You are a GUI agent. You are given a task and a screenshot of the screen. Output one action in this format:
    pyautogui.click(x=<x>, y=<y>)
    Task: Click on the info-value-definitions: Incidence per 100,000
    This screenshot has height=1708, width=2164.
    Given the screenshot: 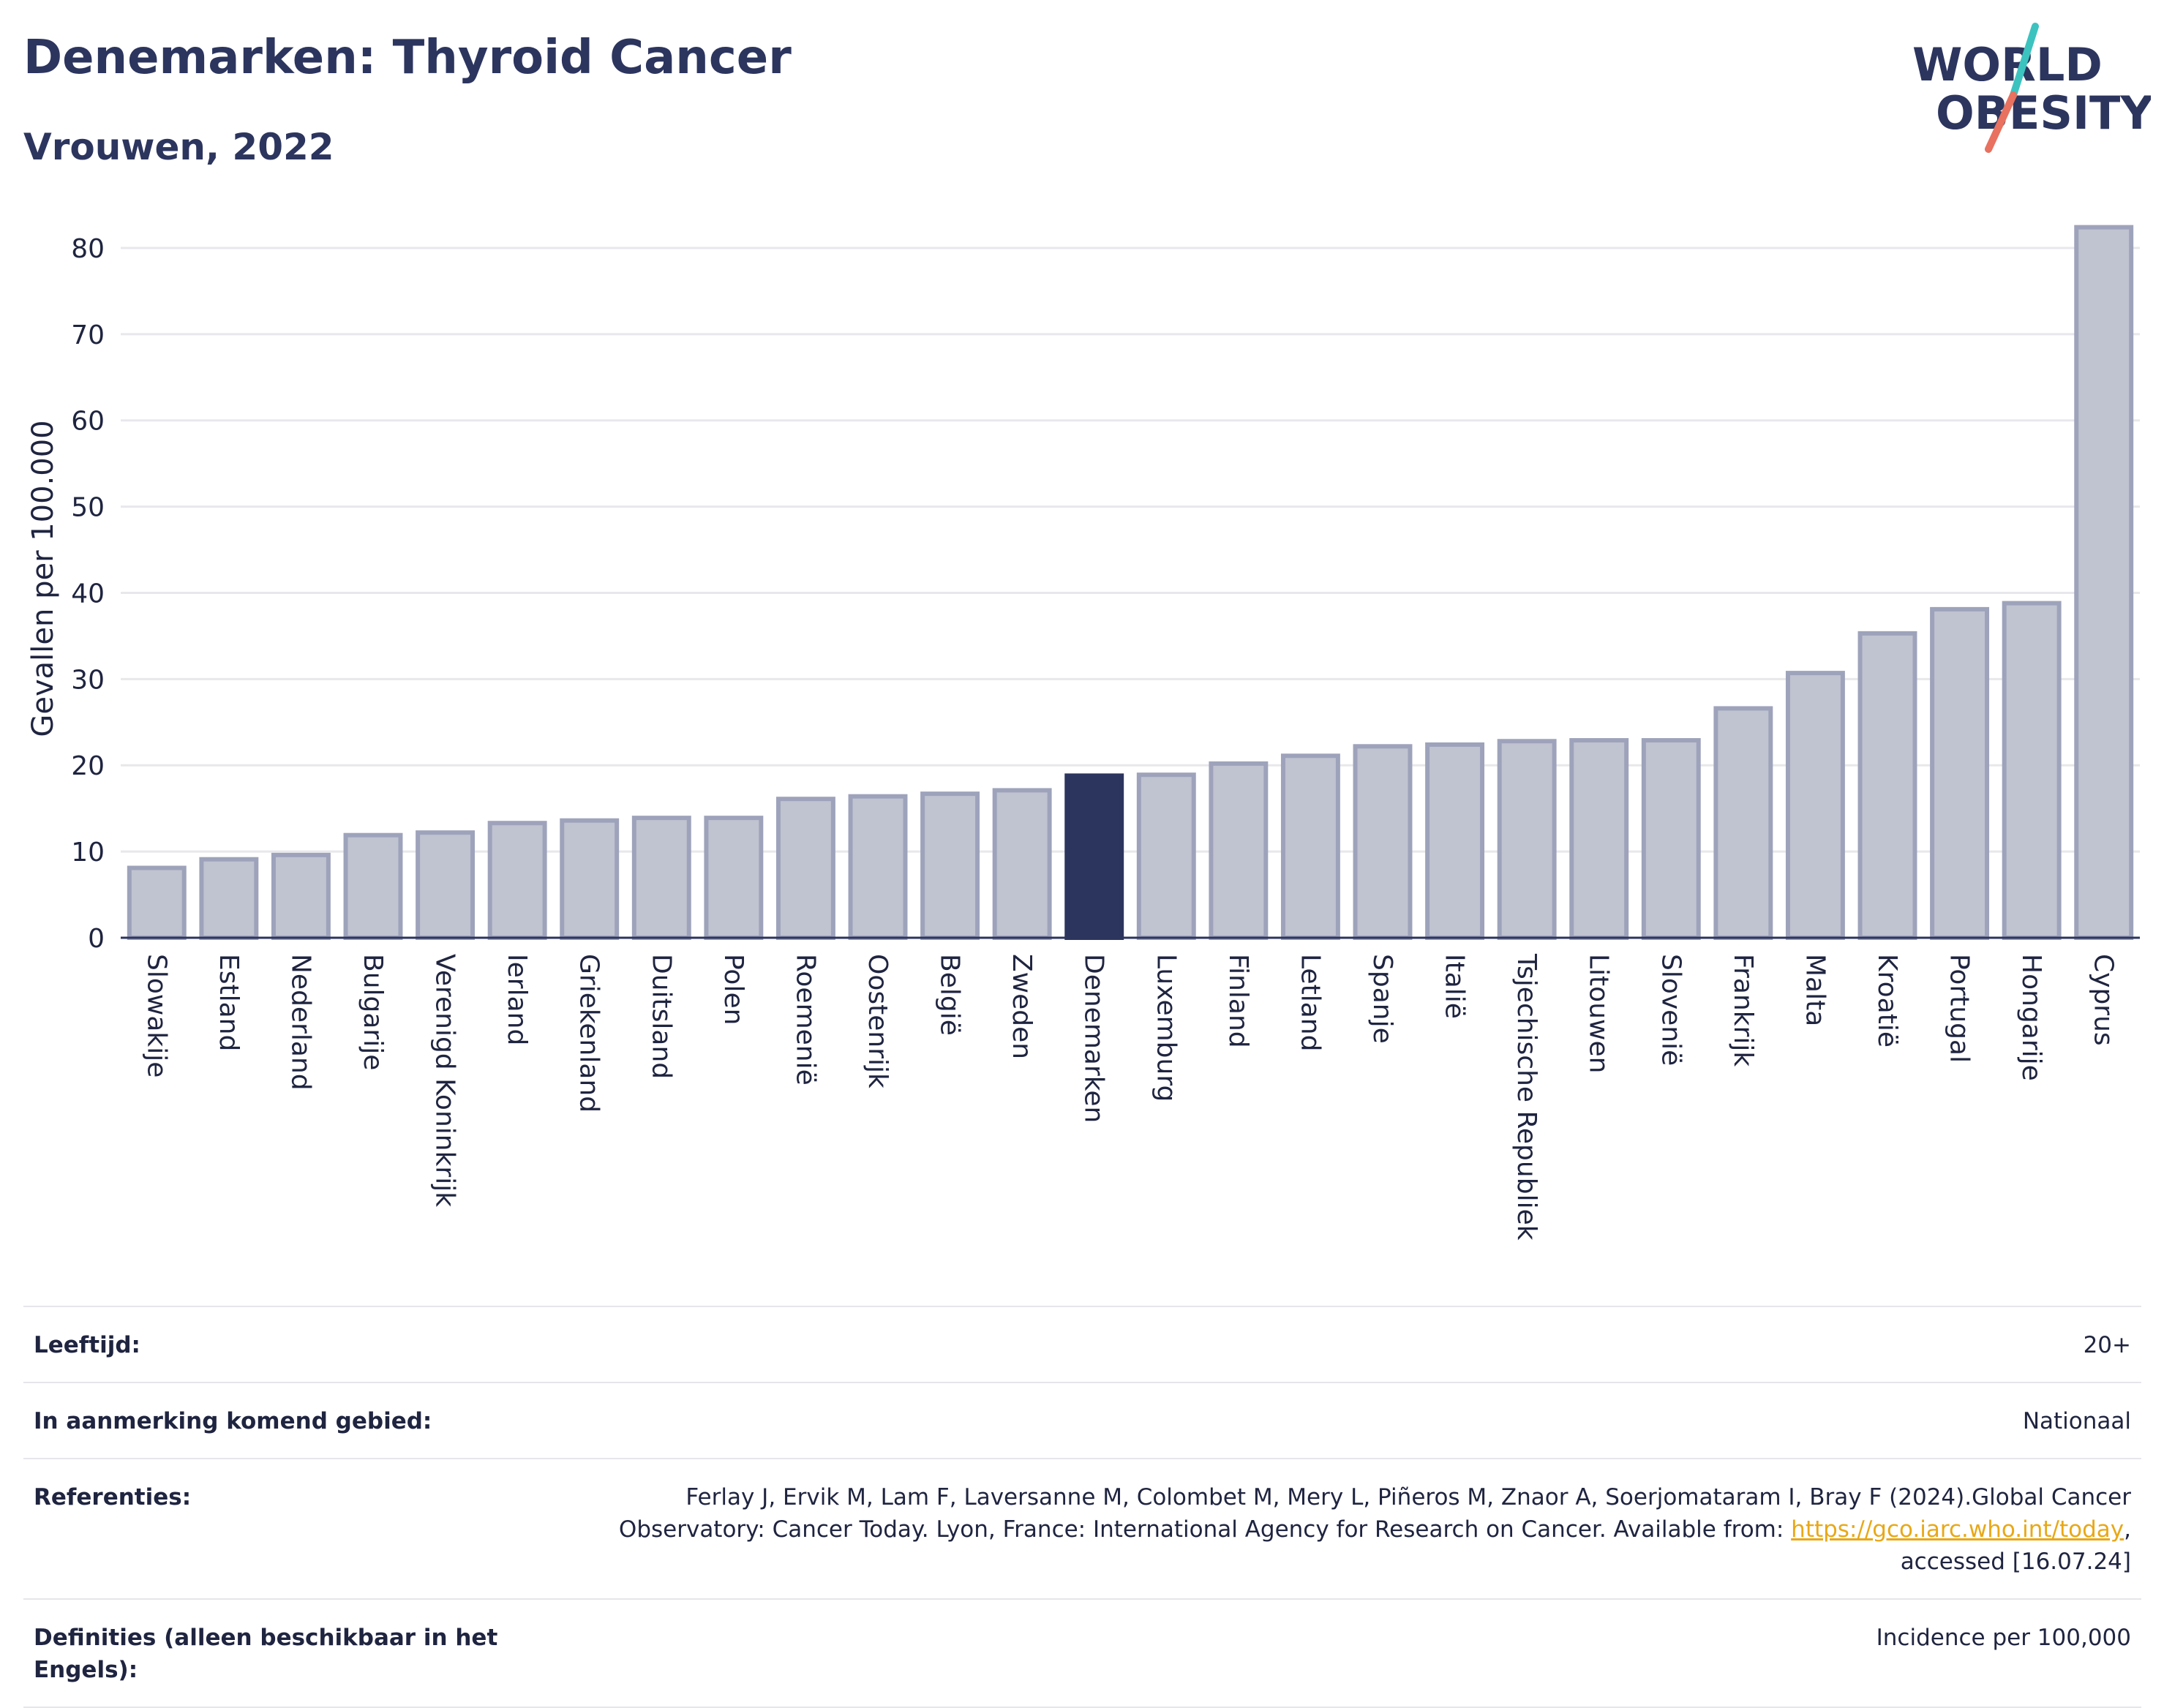 What is the action you would take?
    pyautogui.click(x=2003, y=1638)
    